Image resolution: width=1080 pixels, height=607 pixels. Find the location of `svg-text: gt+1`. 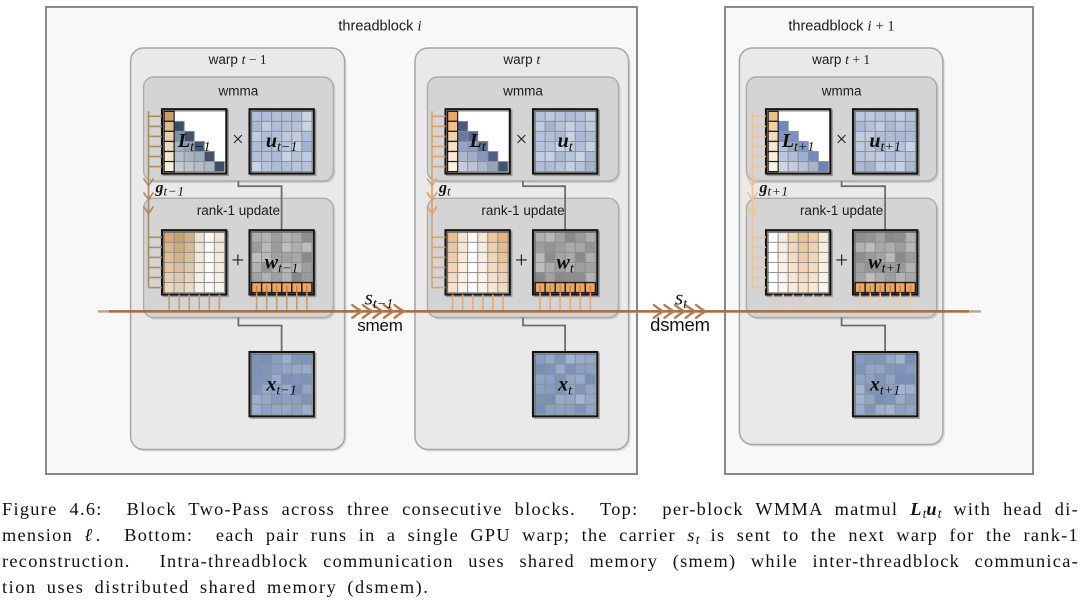

svg-text: gt+1 is located at coordinates (774, 189).